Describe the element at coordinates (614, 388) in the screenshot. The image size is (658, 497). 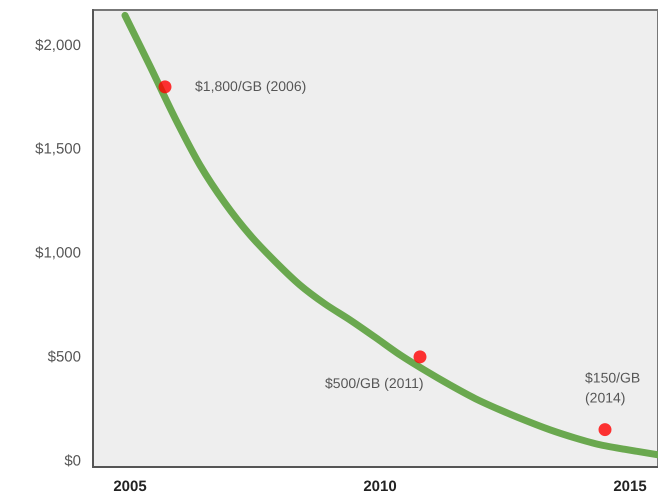
I see `annotation: $150/GB (2014)` at that location.